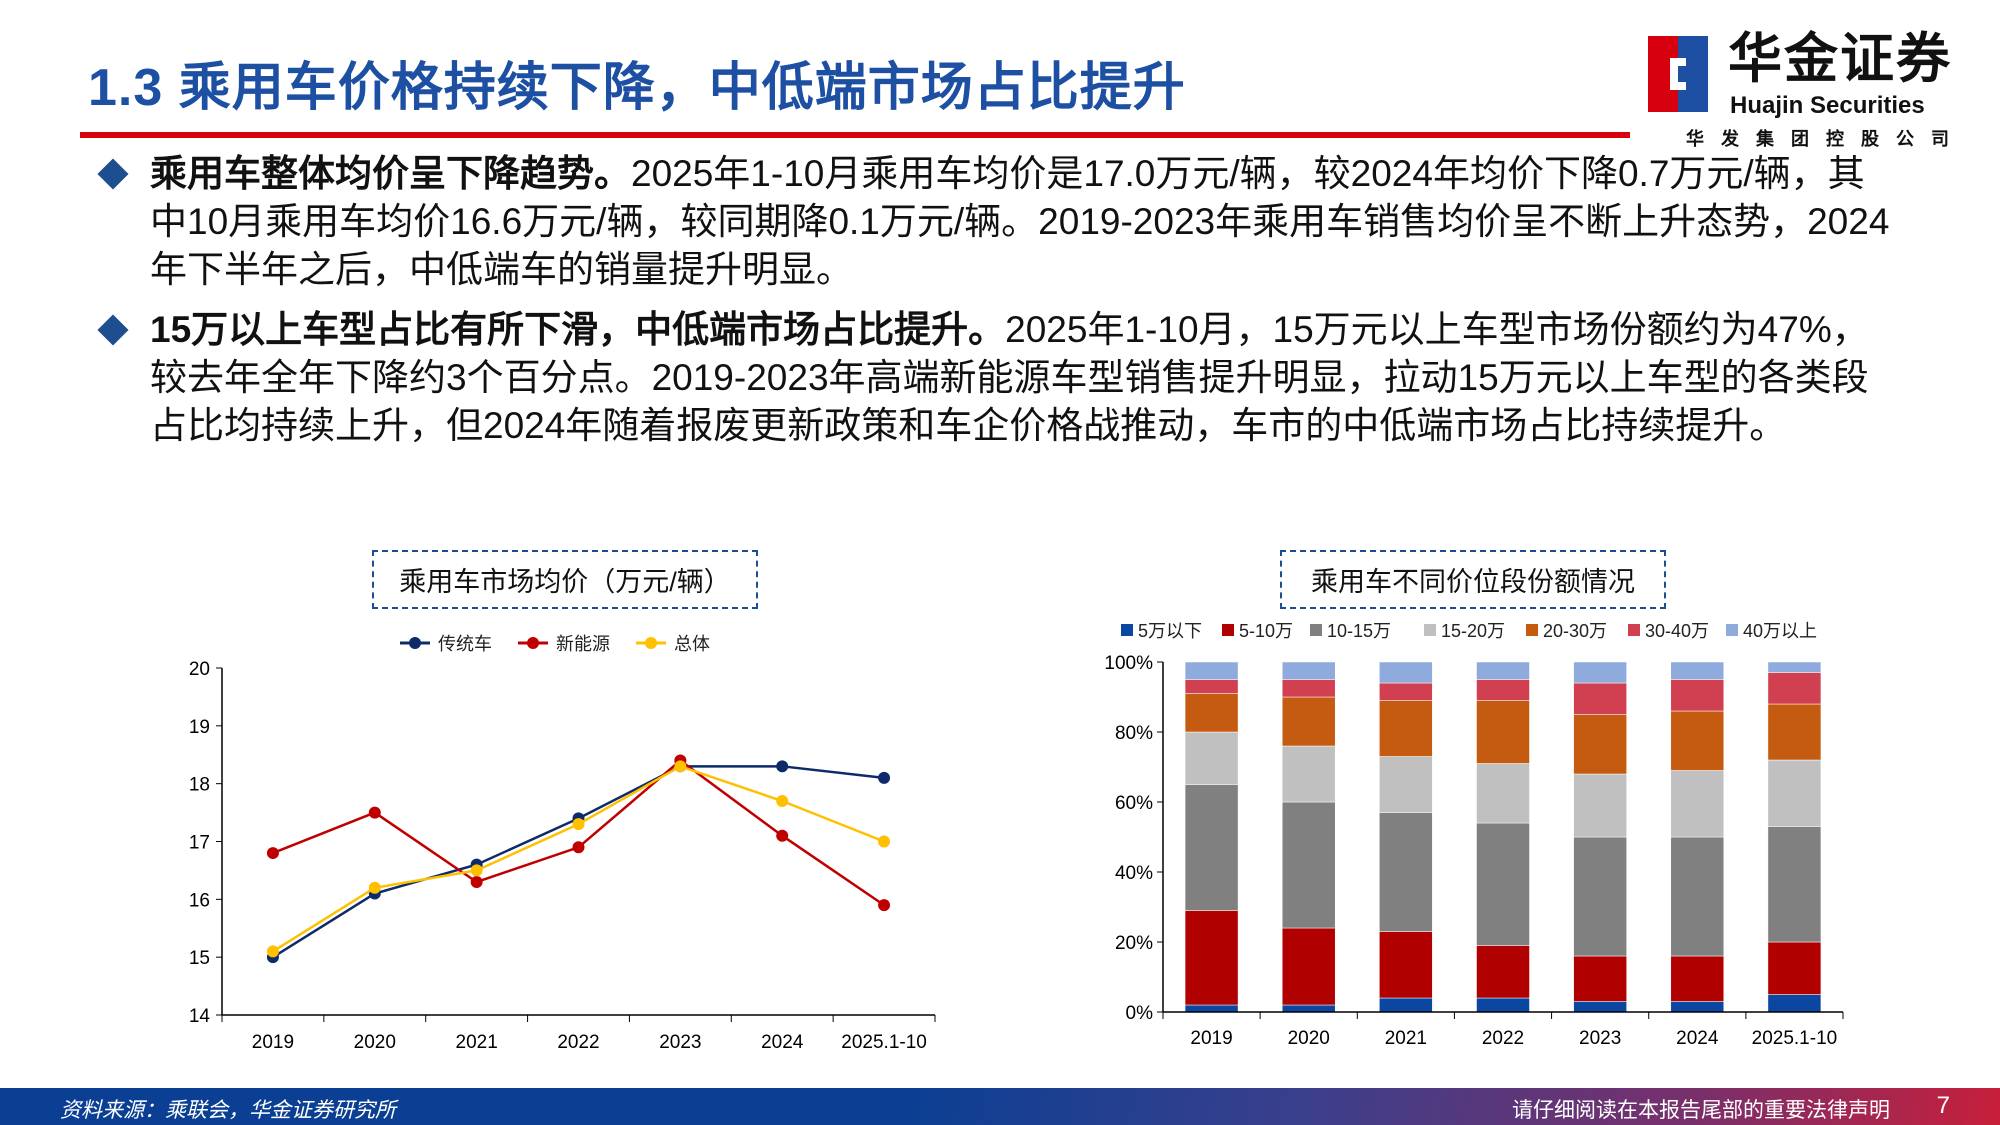  I want to click on legend-label: 5-10万, so click(1266, 631).